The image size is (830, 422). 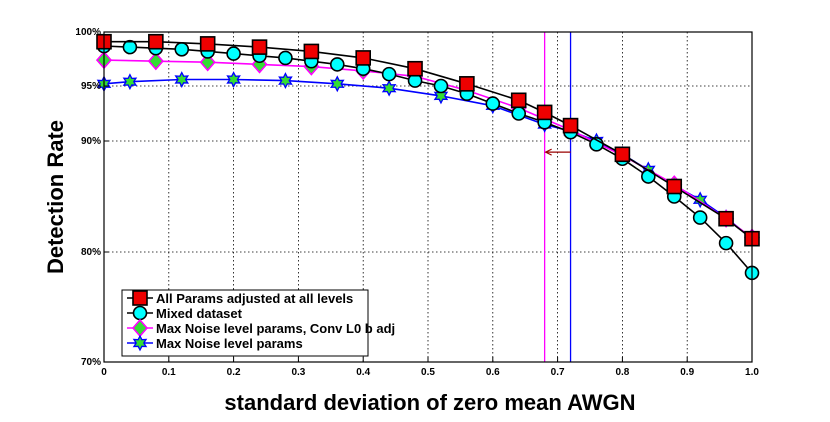 What do you see at coordinates (557, 197) in the screenshot?
I see `annotation-layer` at bounding box center [557, 197].